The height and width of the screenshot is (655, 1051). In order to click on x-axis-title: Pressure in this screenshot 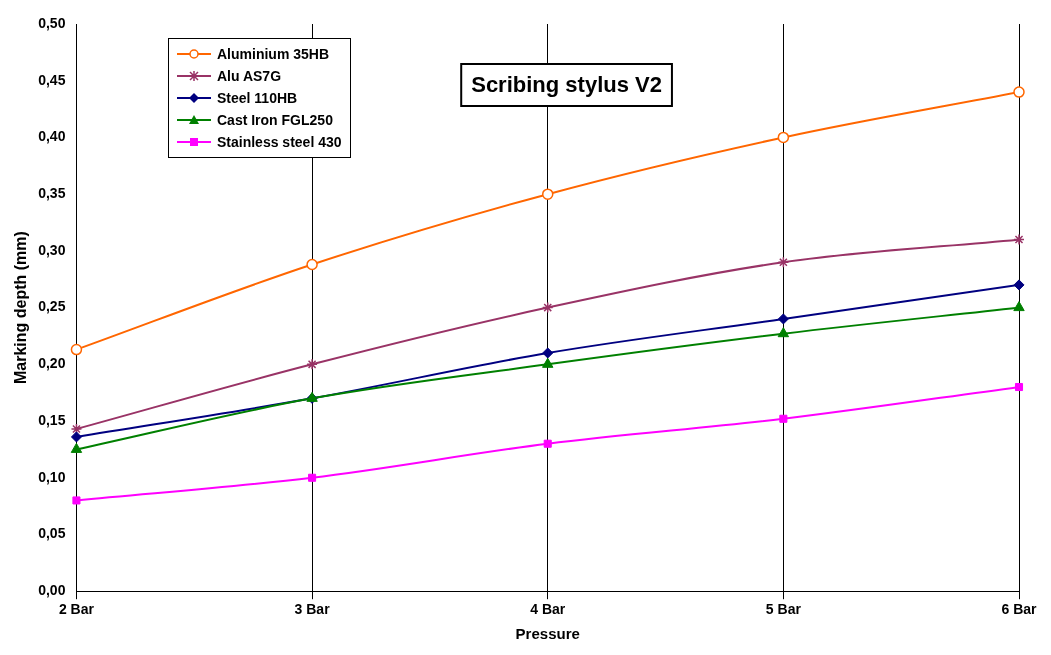, I will do `click(547, 634)`.